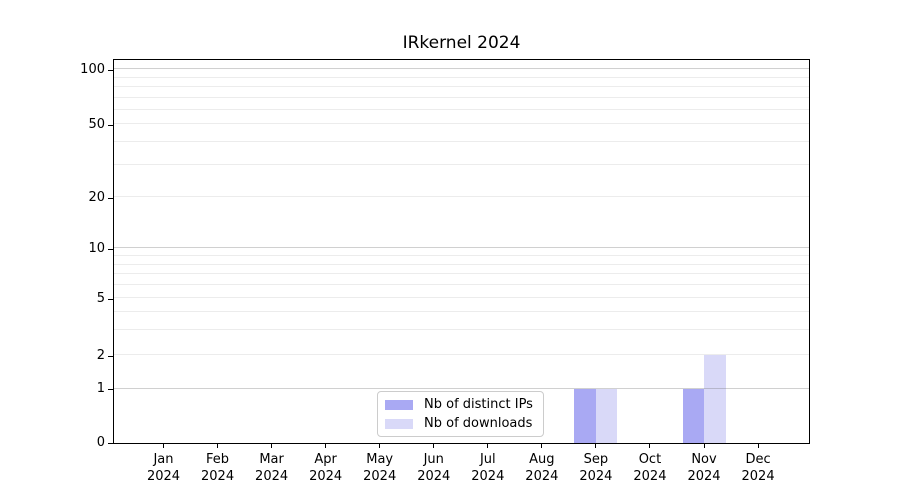 The width and height of the screenshot is (900, 500). I want to click on x-tick-apr, so click(326, 446).